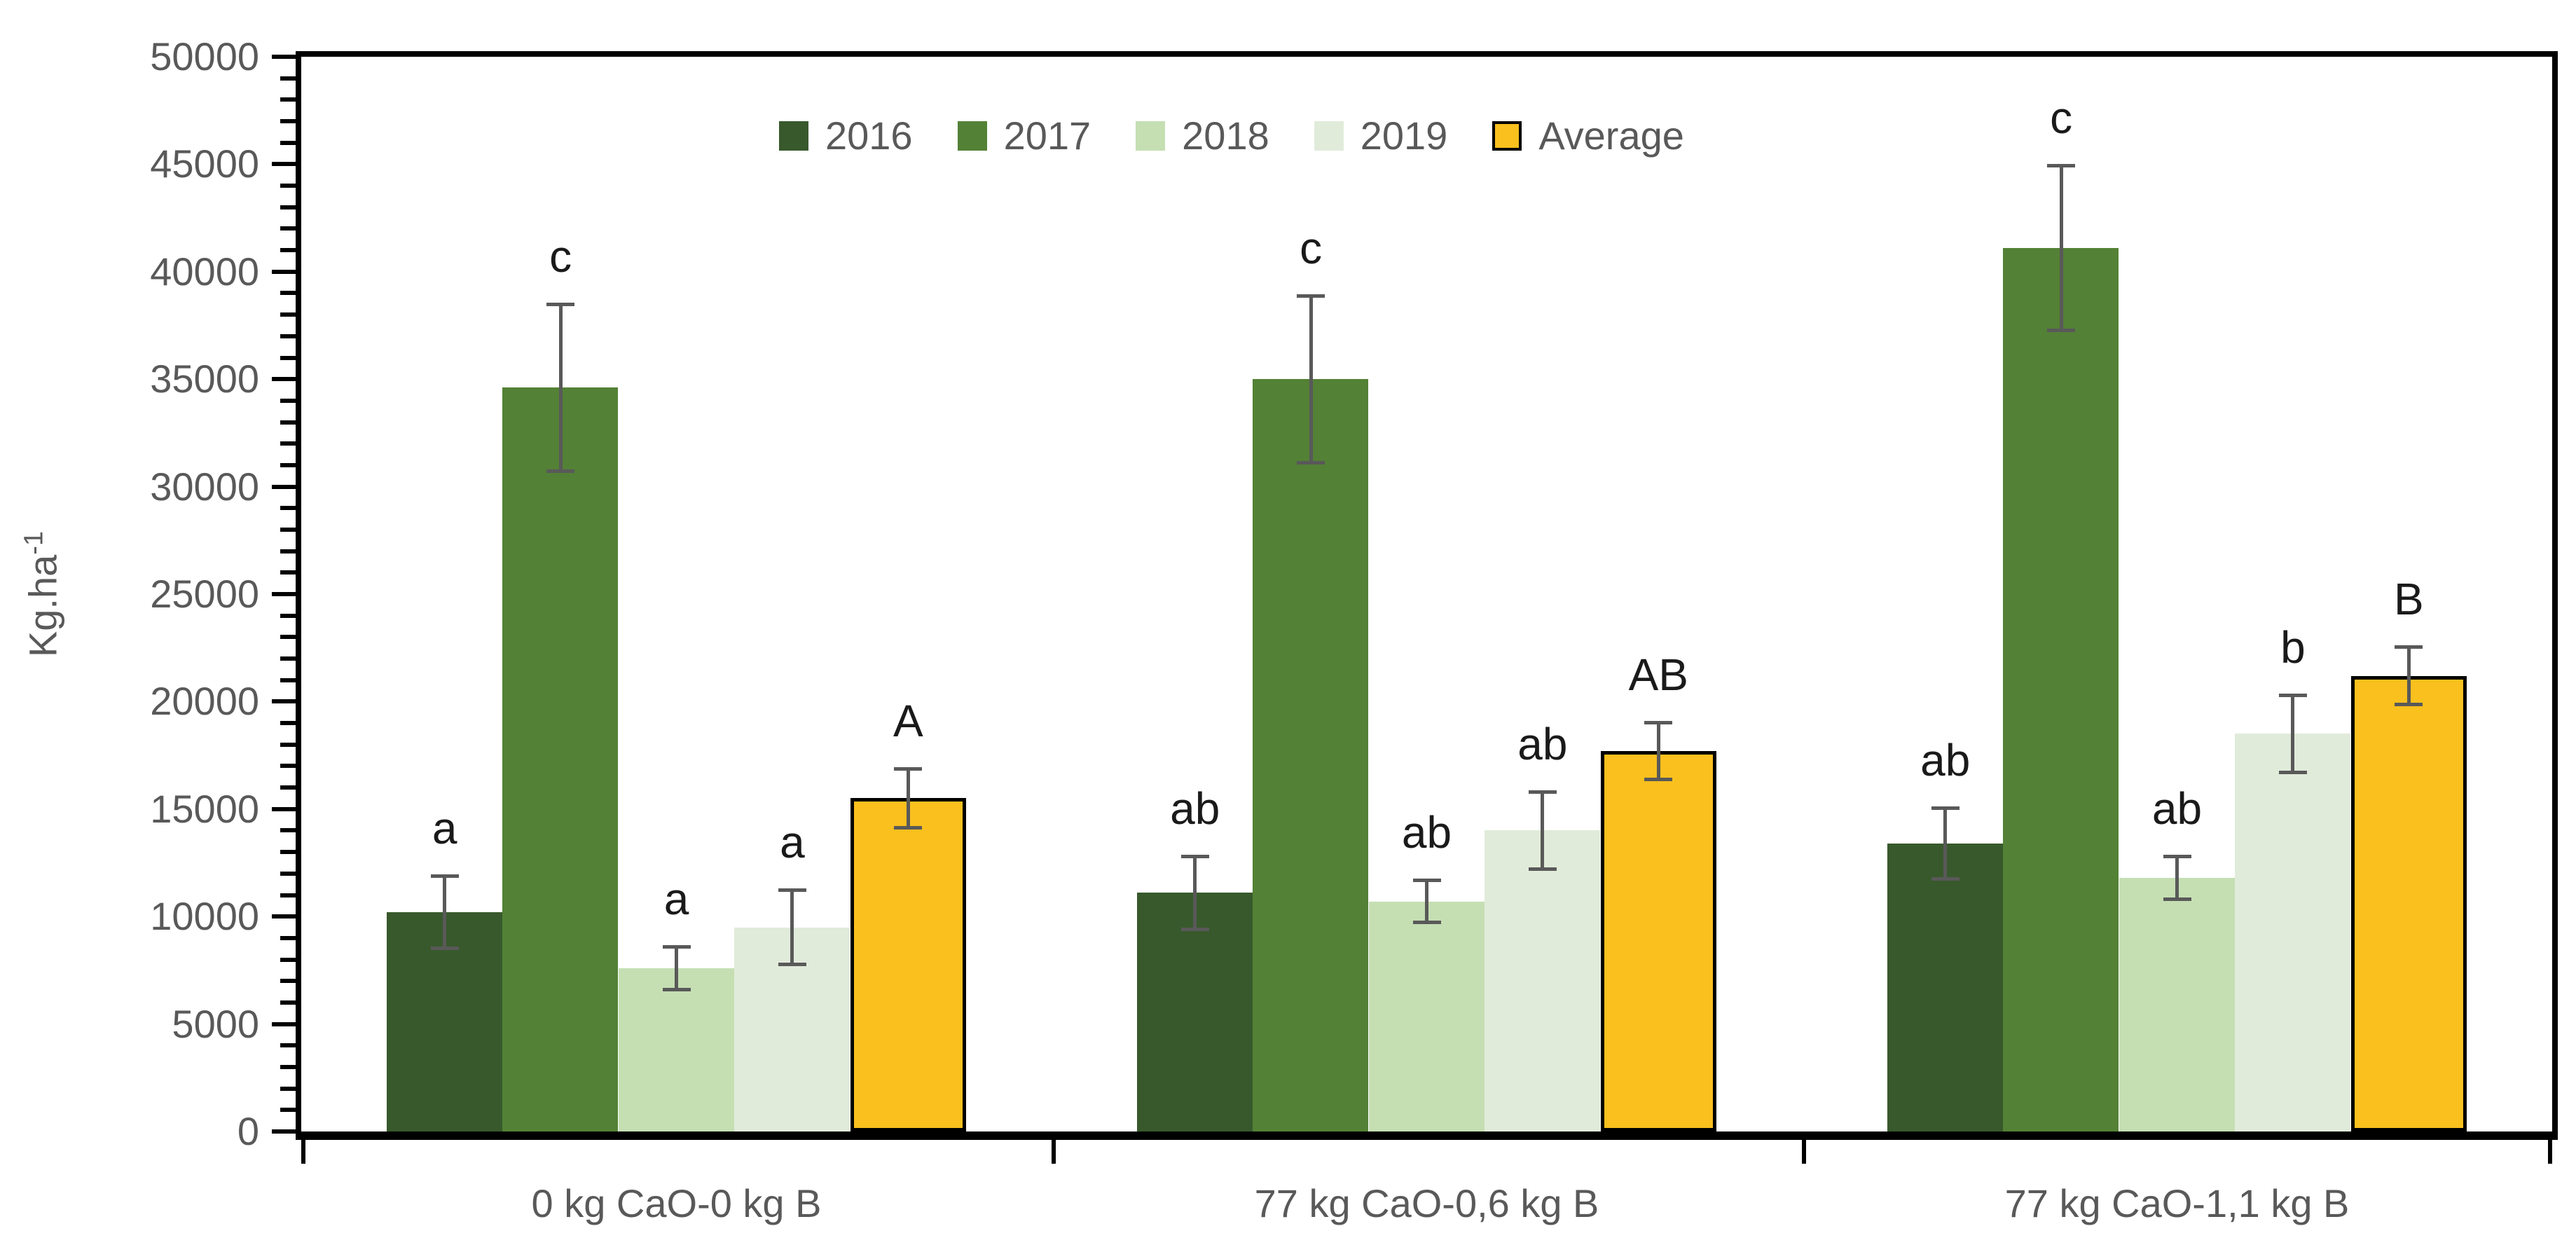 The width and height of the screenshot is (2576, 1259). I want to click on sig-letter: b, so click(2293, 647).